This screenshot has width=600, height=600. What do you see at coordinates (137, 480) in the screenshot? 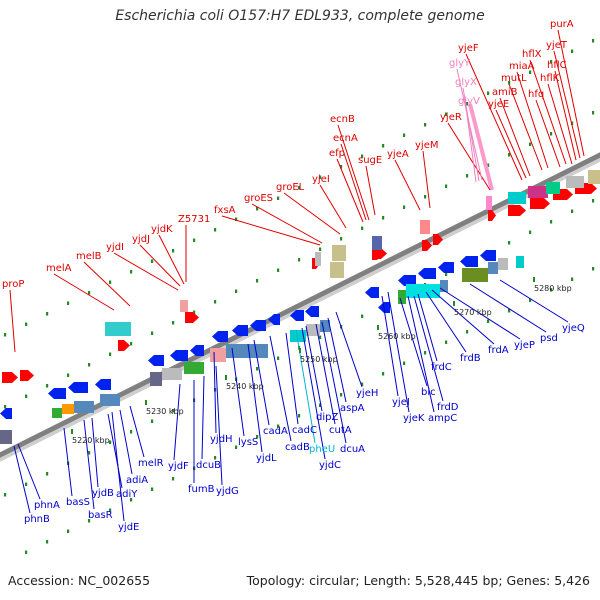
I see `gene-label-adiA: adiA` at bounding box center [137, 480].